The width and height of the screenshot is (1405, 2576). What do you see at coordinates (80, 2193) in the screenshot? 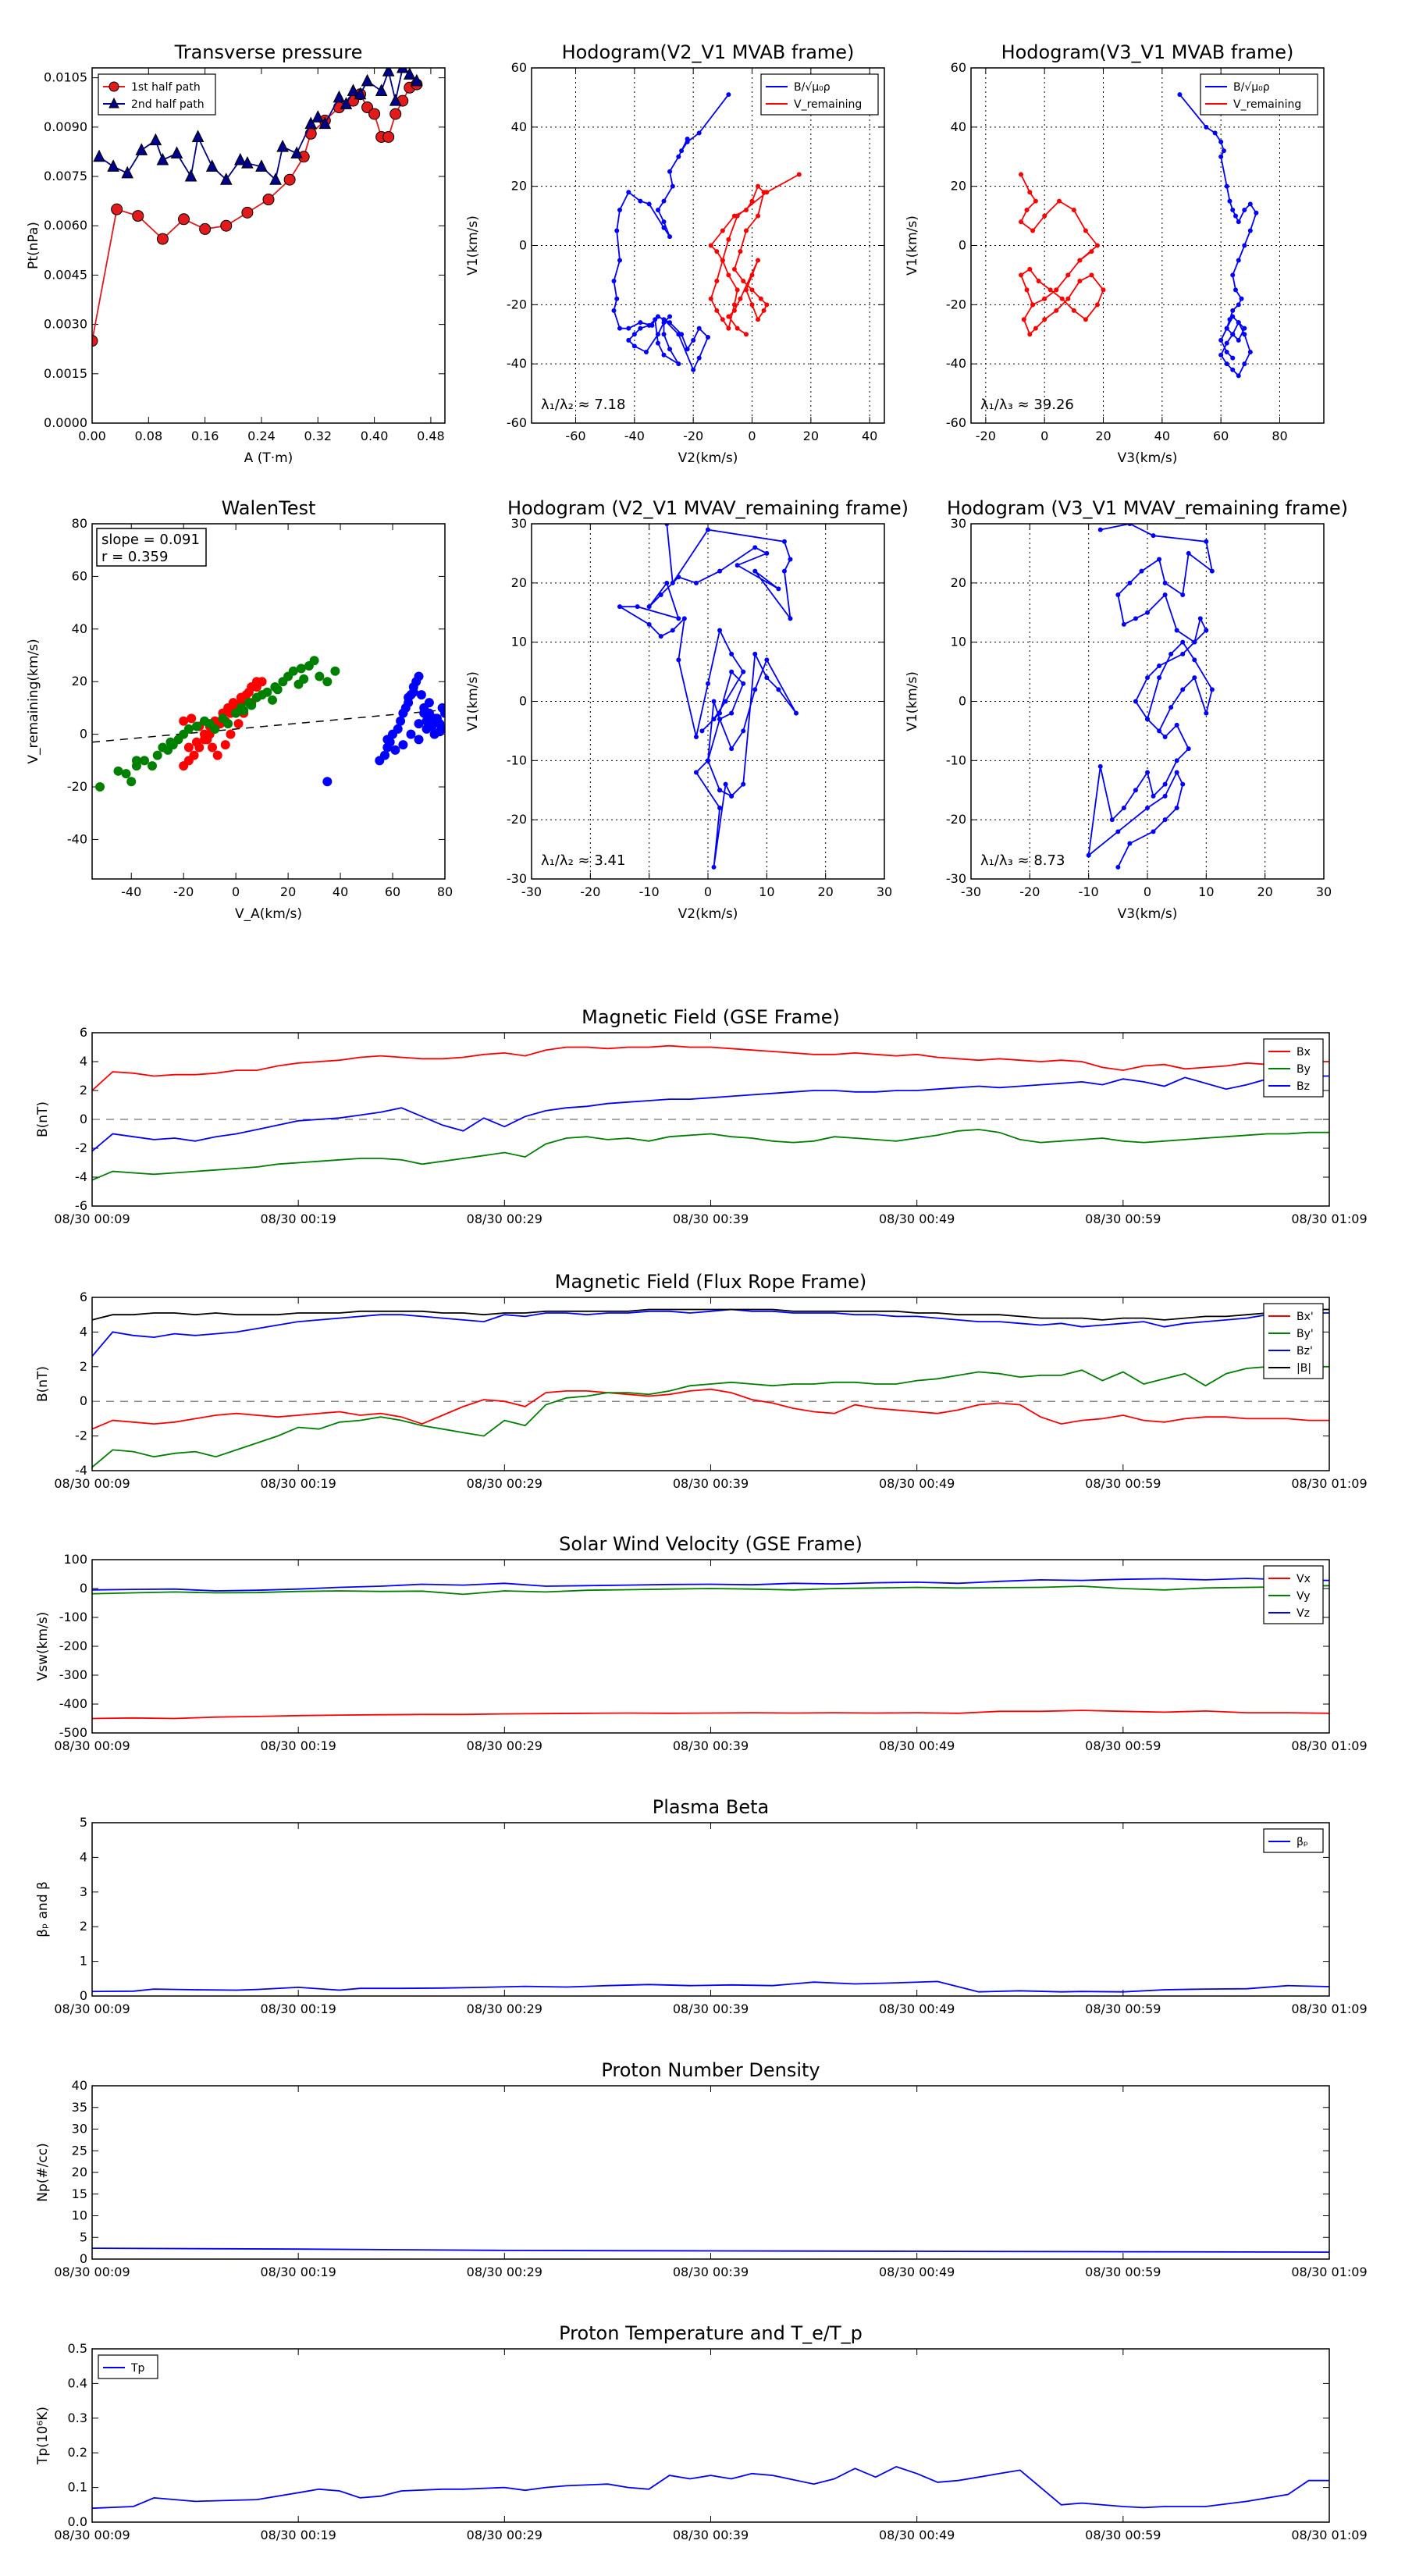
I see `y-tick-label: 15` at bounding box center [80, 2193].